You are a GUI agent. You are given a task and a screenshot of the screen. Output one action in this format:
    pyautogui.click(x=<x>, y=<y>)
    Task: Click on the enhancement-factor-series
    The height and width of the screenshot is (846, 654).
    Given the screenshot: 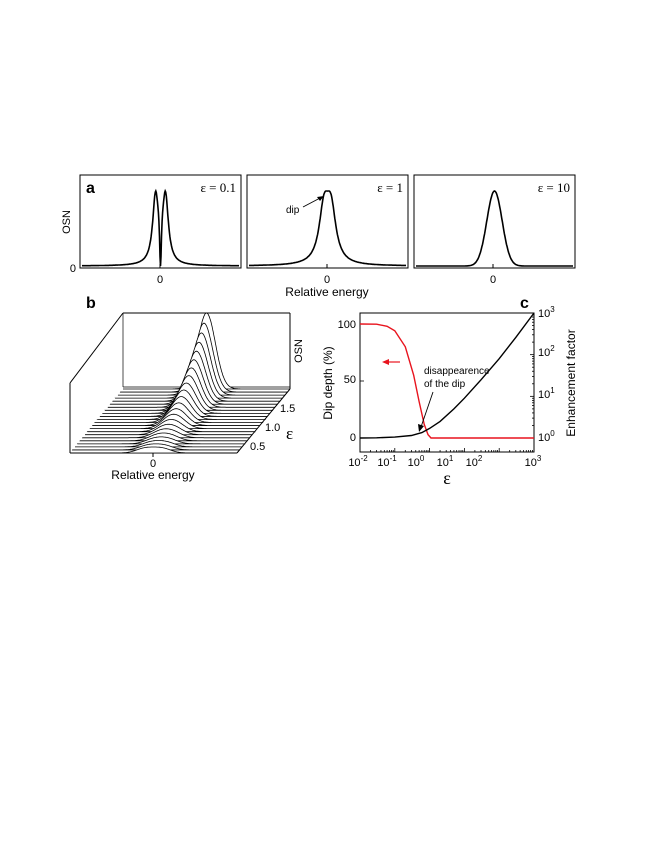 What is the action you would take?
    pyautogui.click(x=447, y=375)
    